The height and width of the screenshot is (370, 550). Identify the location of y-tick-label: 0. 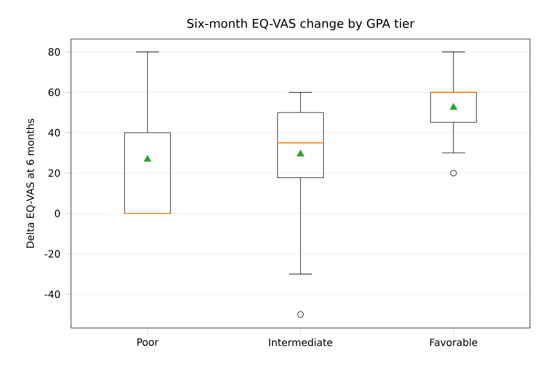
(57, 214).